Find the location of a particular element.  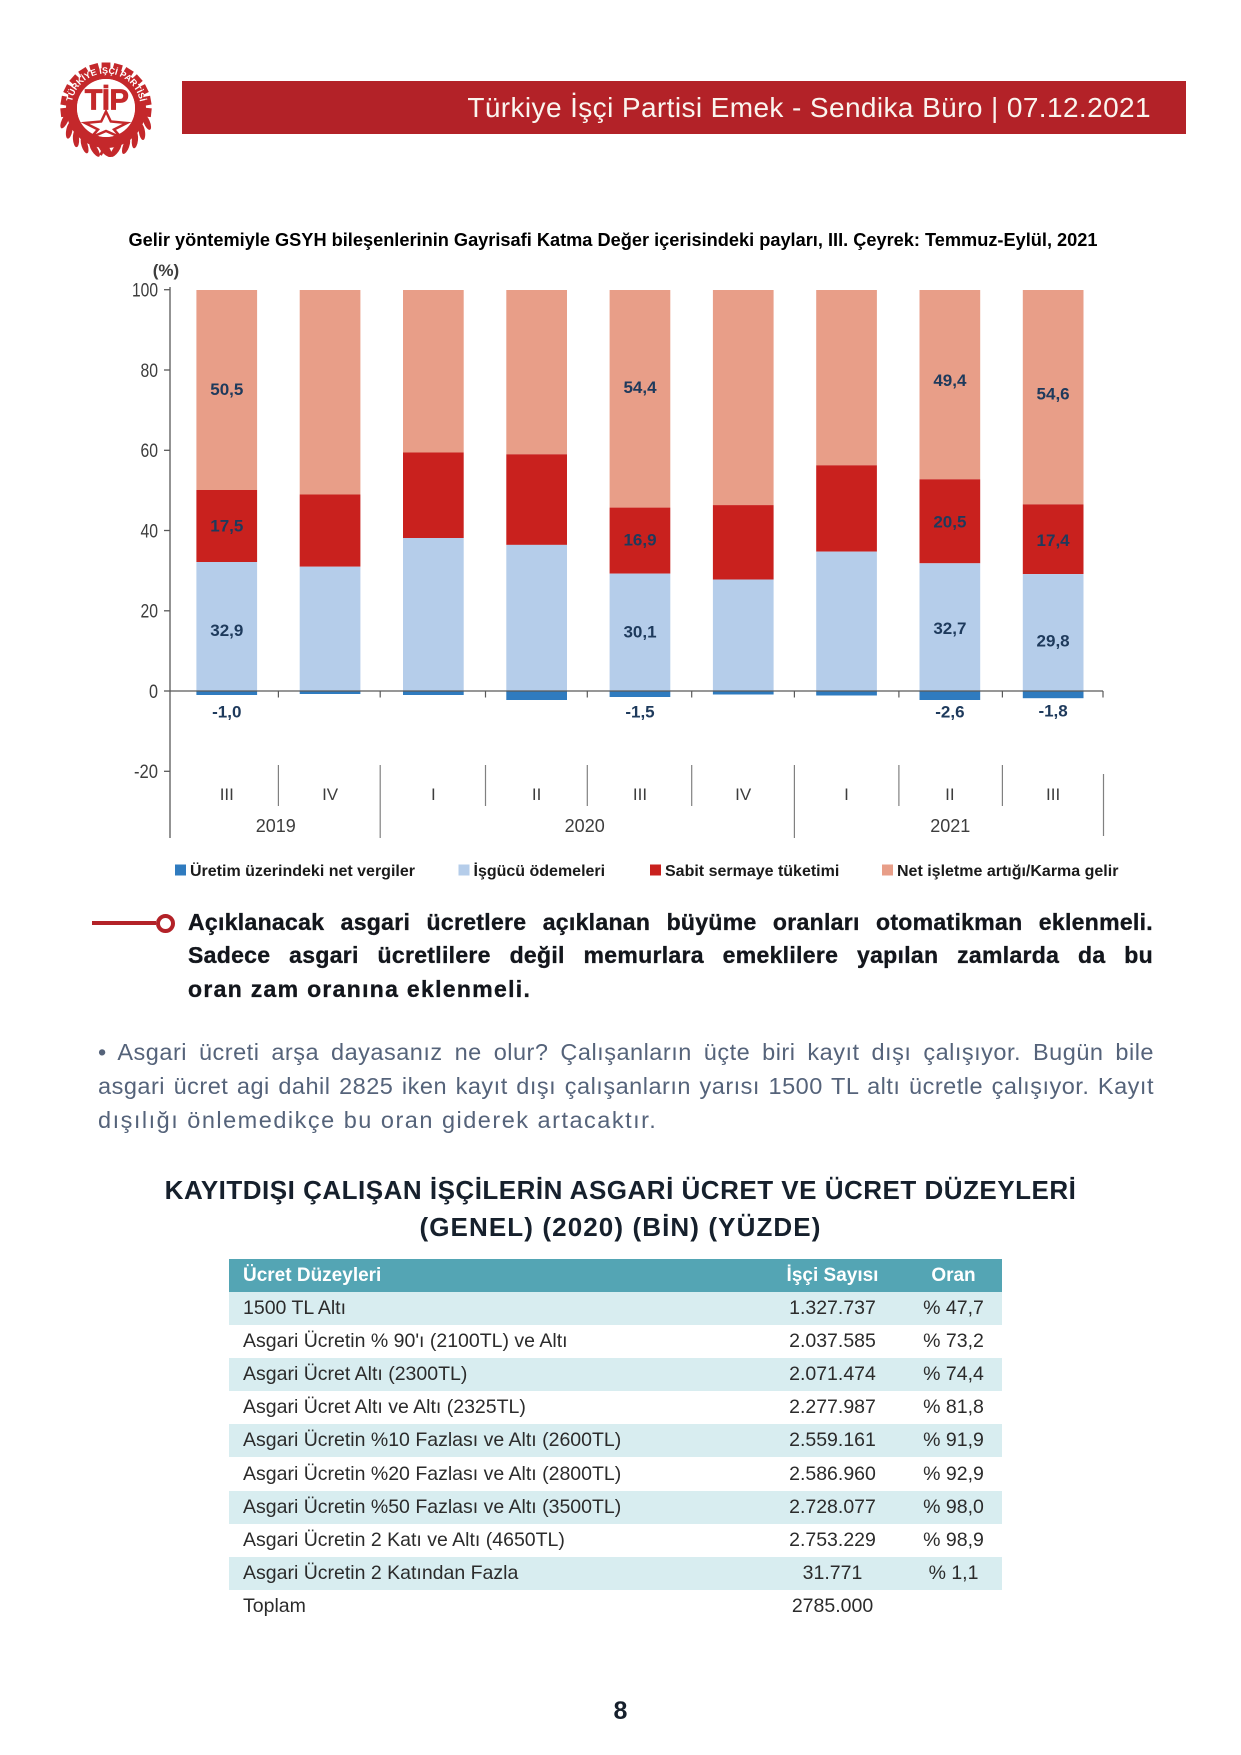

svg-text: 20 is located at coordinates (150, 612).